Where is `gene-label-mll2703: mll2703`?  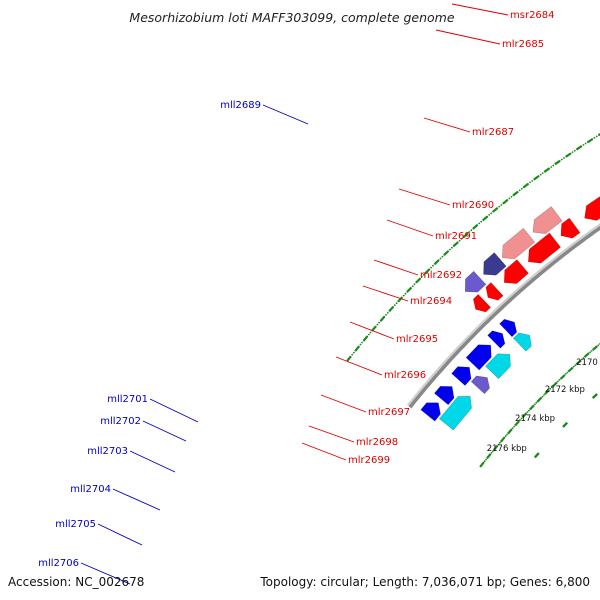
gene-label-mll2703: mll2703 is located at coordinates (107, 451).